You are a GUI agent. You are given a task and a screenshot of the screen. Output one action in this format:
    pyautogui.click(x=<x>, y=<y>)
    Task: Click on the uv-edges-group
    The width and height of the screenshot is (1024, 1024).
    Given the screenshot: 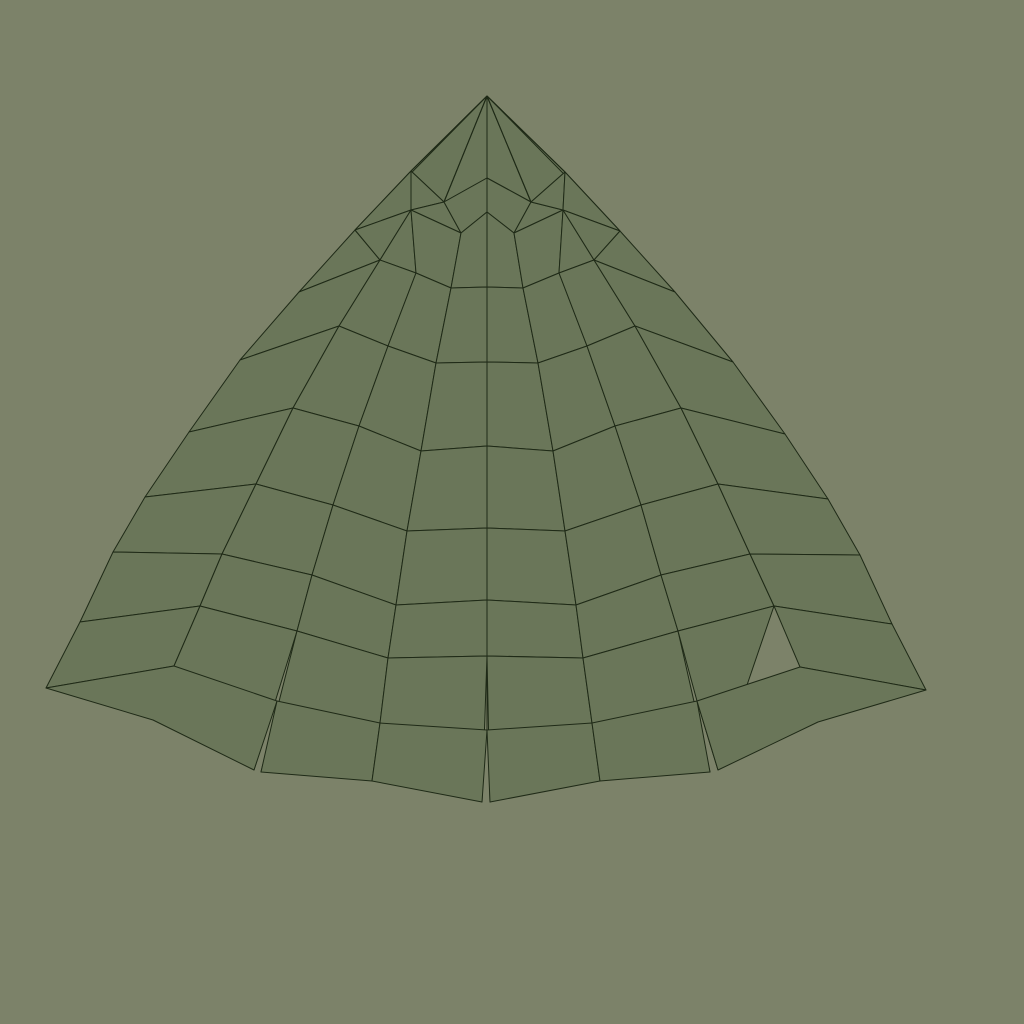 What is the action you would take?
    pyautogui.click(x=488, y=412)
    